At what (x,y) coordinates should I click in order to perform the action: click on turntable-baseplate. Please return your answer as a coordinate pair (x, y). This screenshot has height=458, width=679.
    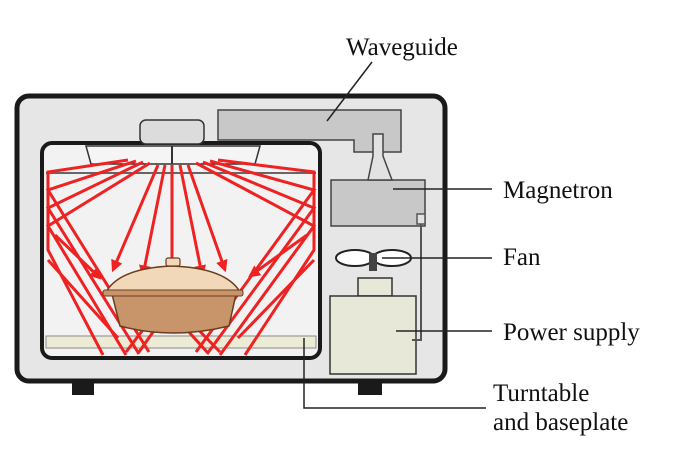
    Looking at the image, I should click on (181, 342).